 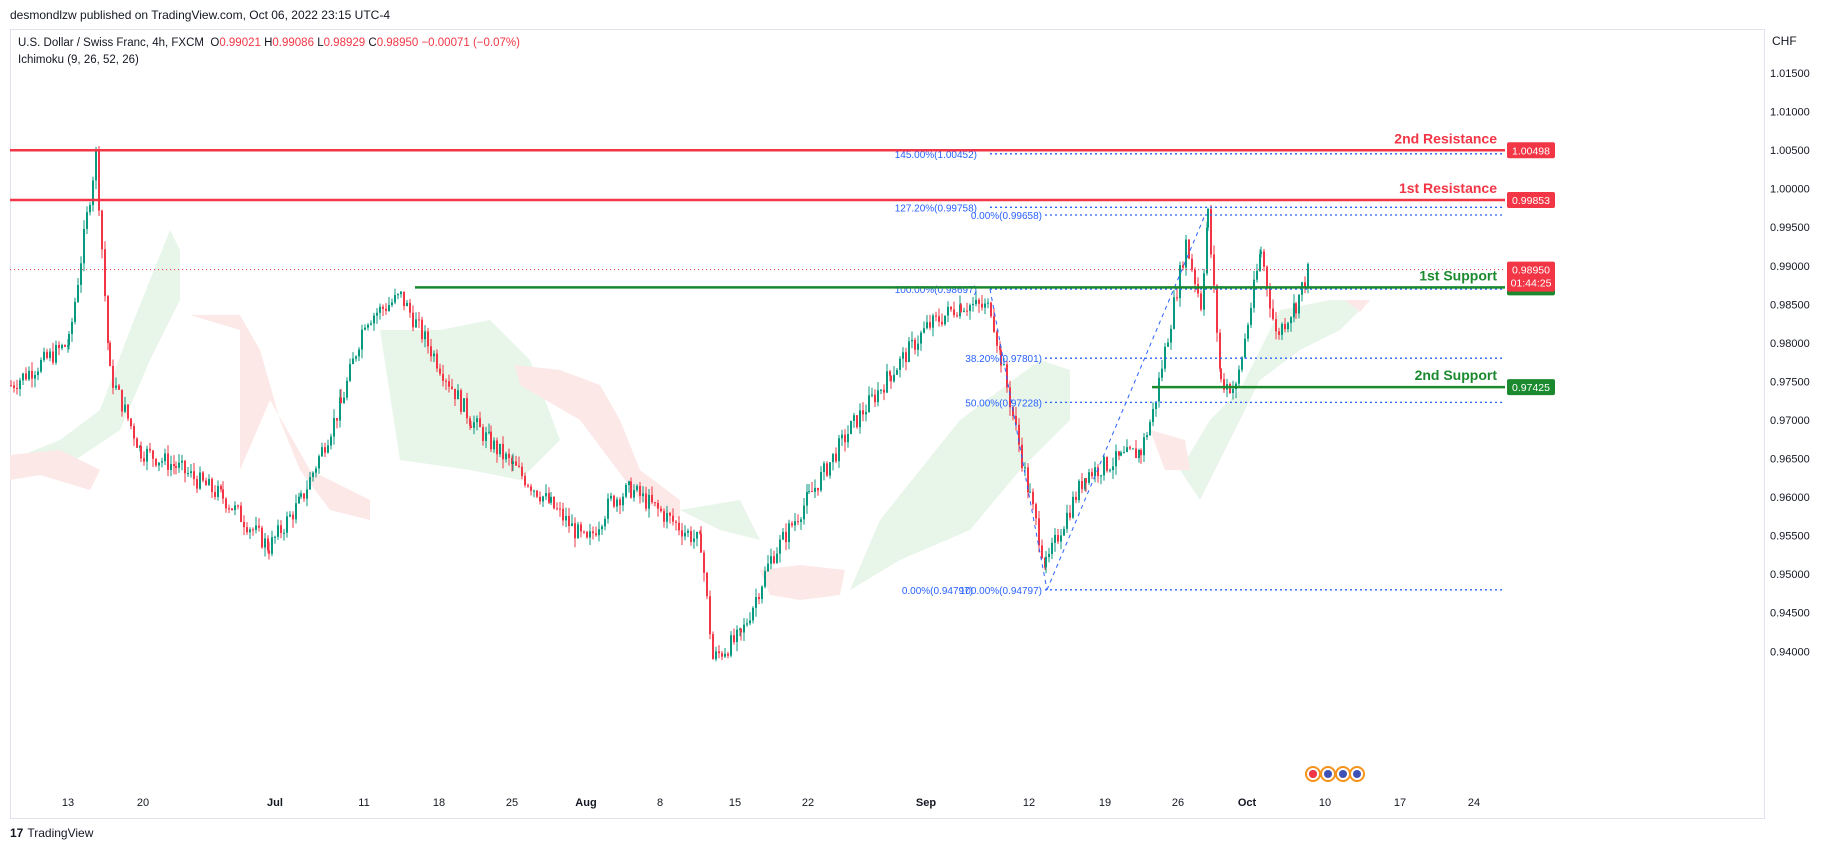 What do you see at coordinates (1790, 74) in the screenshot?
I see `price-tick-label: 1.01500` at bounding box center [1790, 74].